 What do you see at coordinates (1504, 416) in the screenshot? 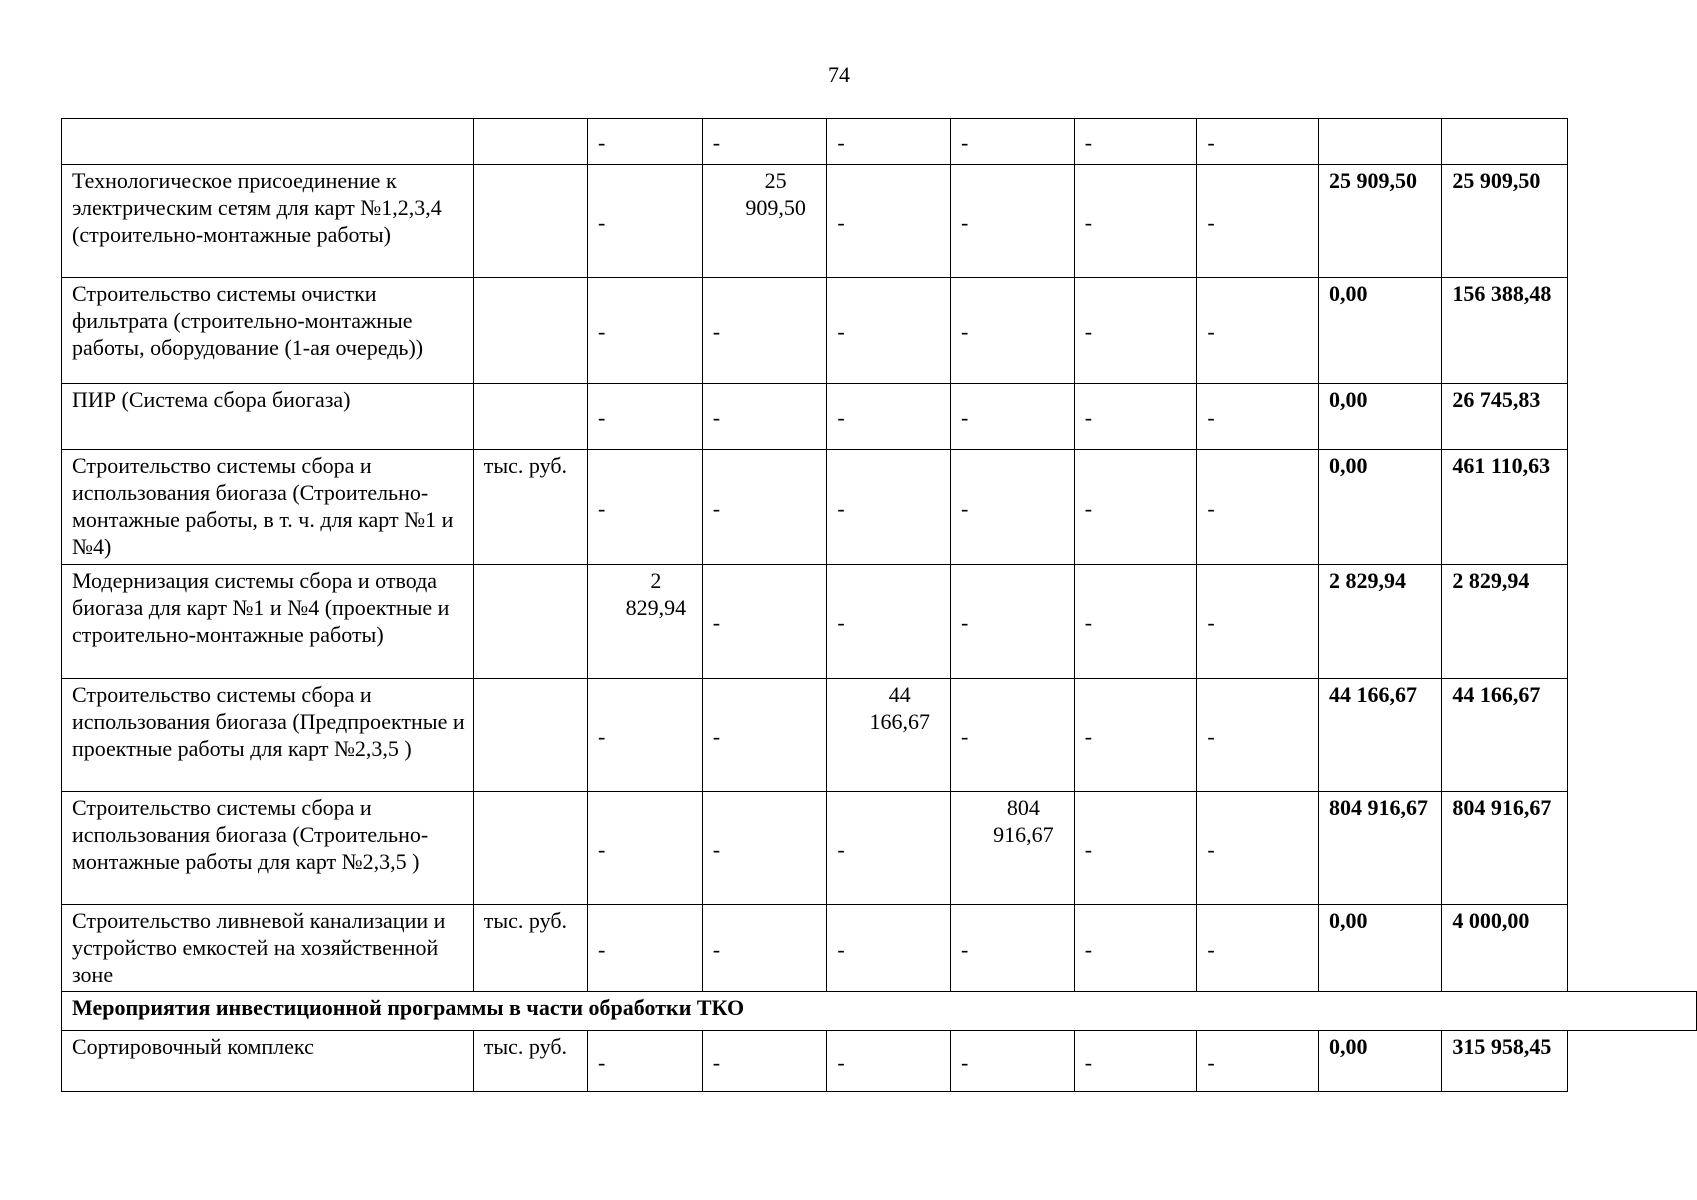
I see `grand-total-cell: 26 745,83` at bounding box center [1504, 416].